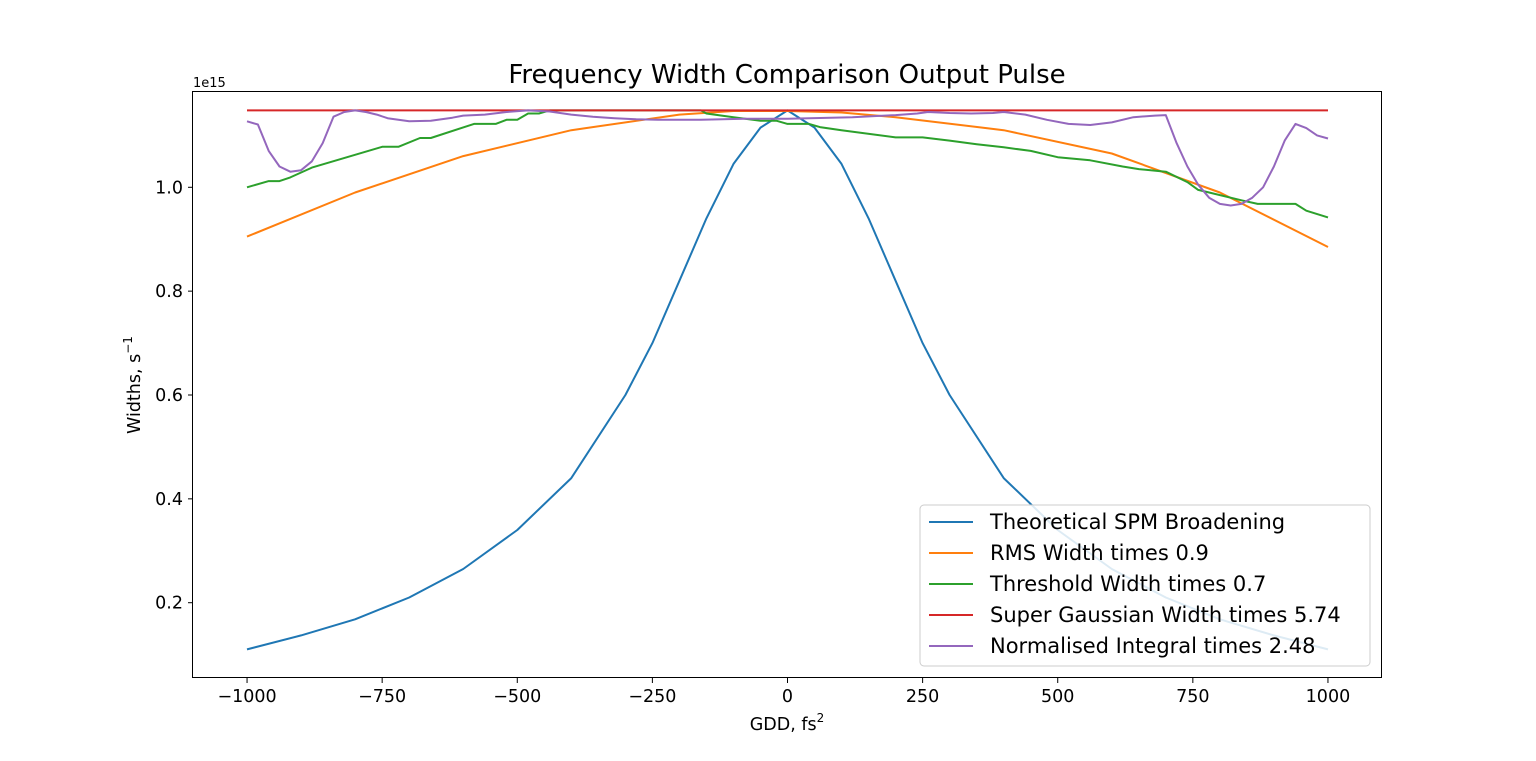 The height and width of the screenshot is (761, 1536). I want to click on y-axis-title-superscript: −1, so click(128, 345).